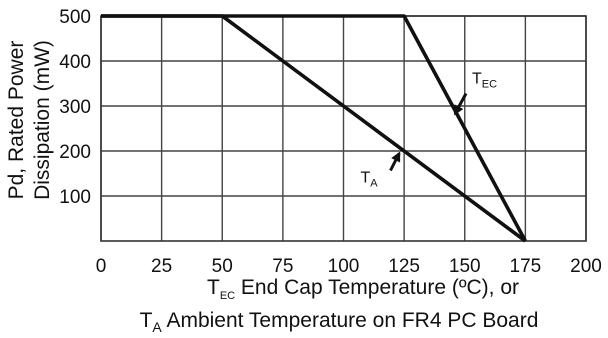 This screenshot has height=338, width=608. I want to click on x-axis-title-line2-symbol: T, so click(146, 320).